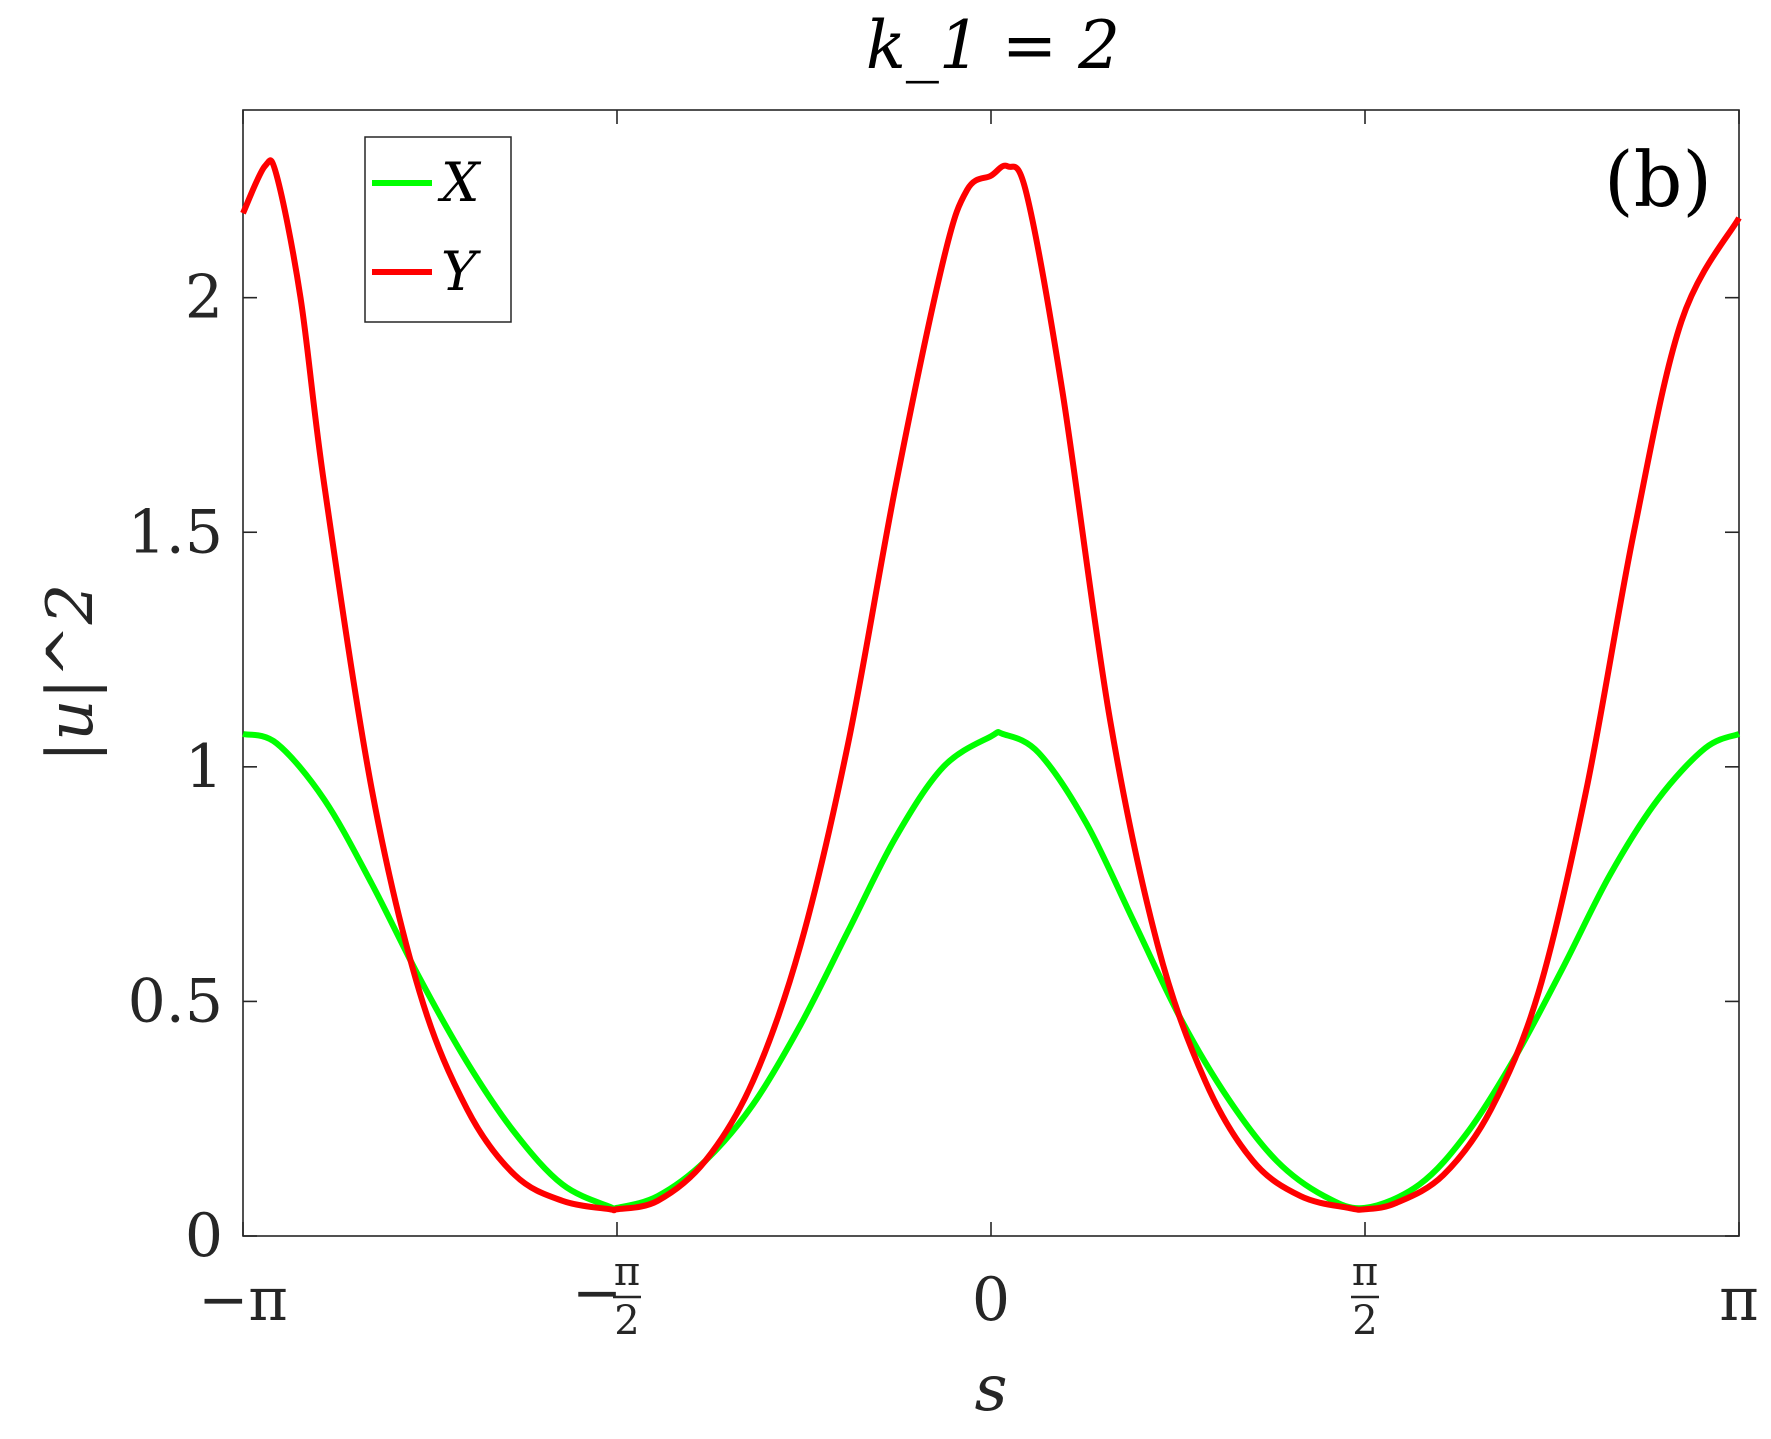 The height and width of the screenshot is (1439, 1771). I want to click on legend-box, so click(438, 229).